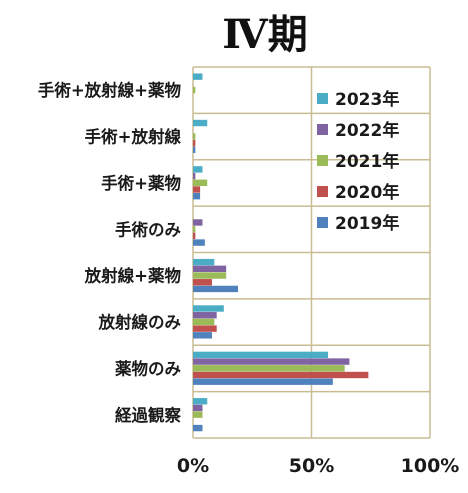 The width and height of the screenshot is (468, 493). I want to click on bar-2021年-手術+薬物, so click(200, 182).